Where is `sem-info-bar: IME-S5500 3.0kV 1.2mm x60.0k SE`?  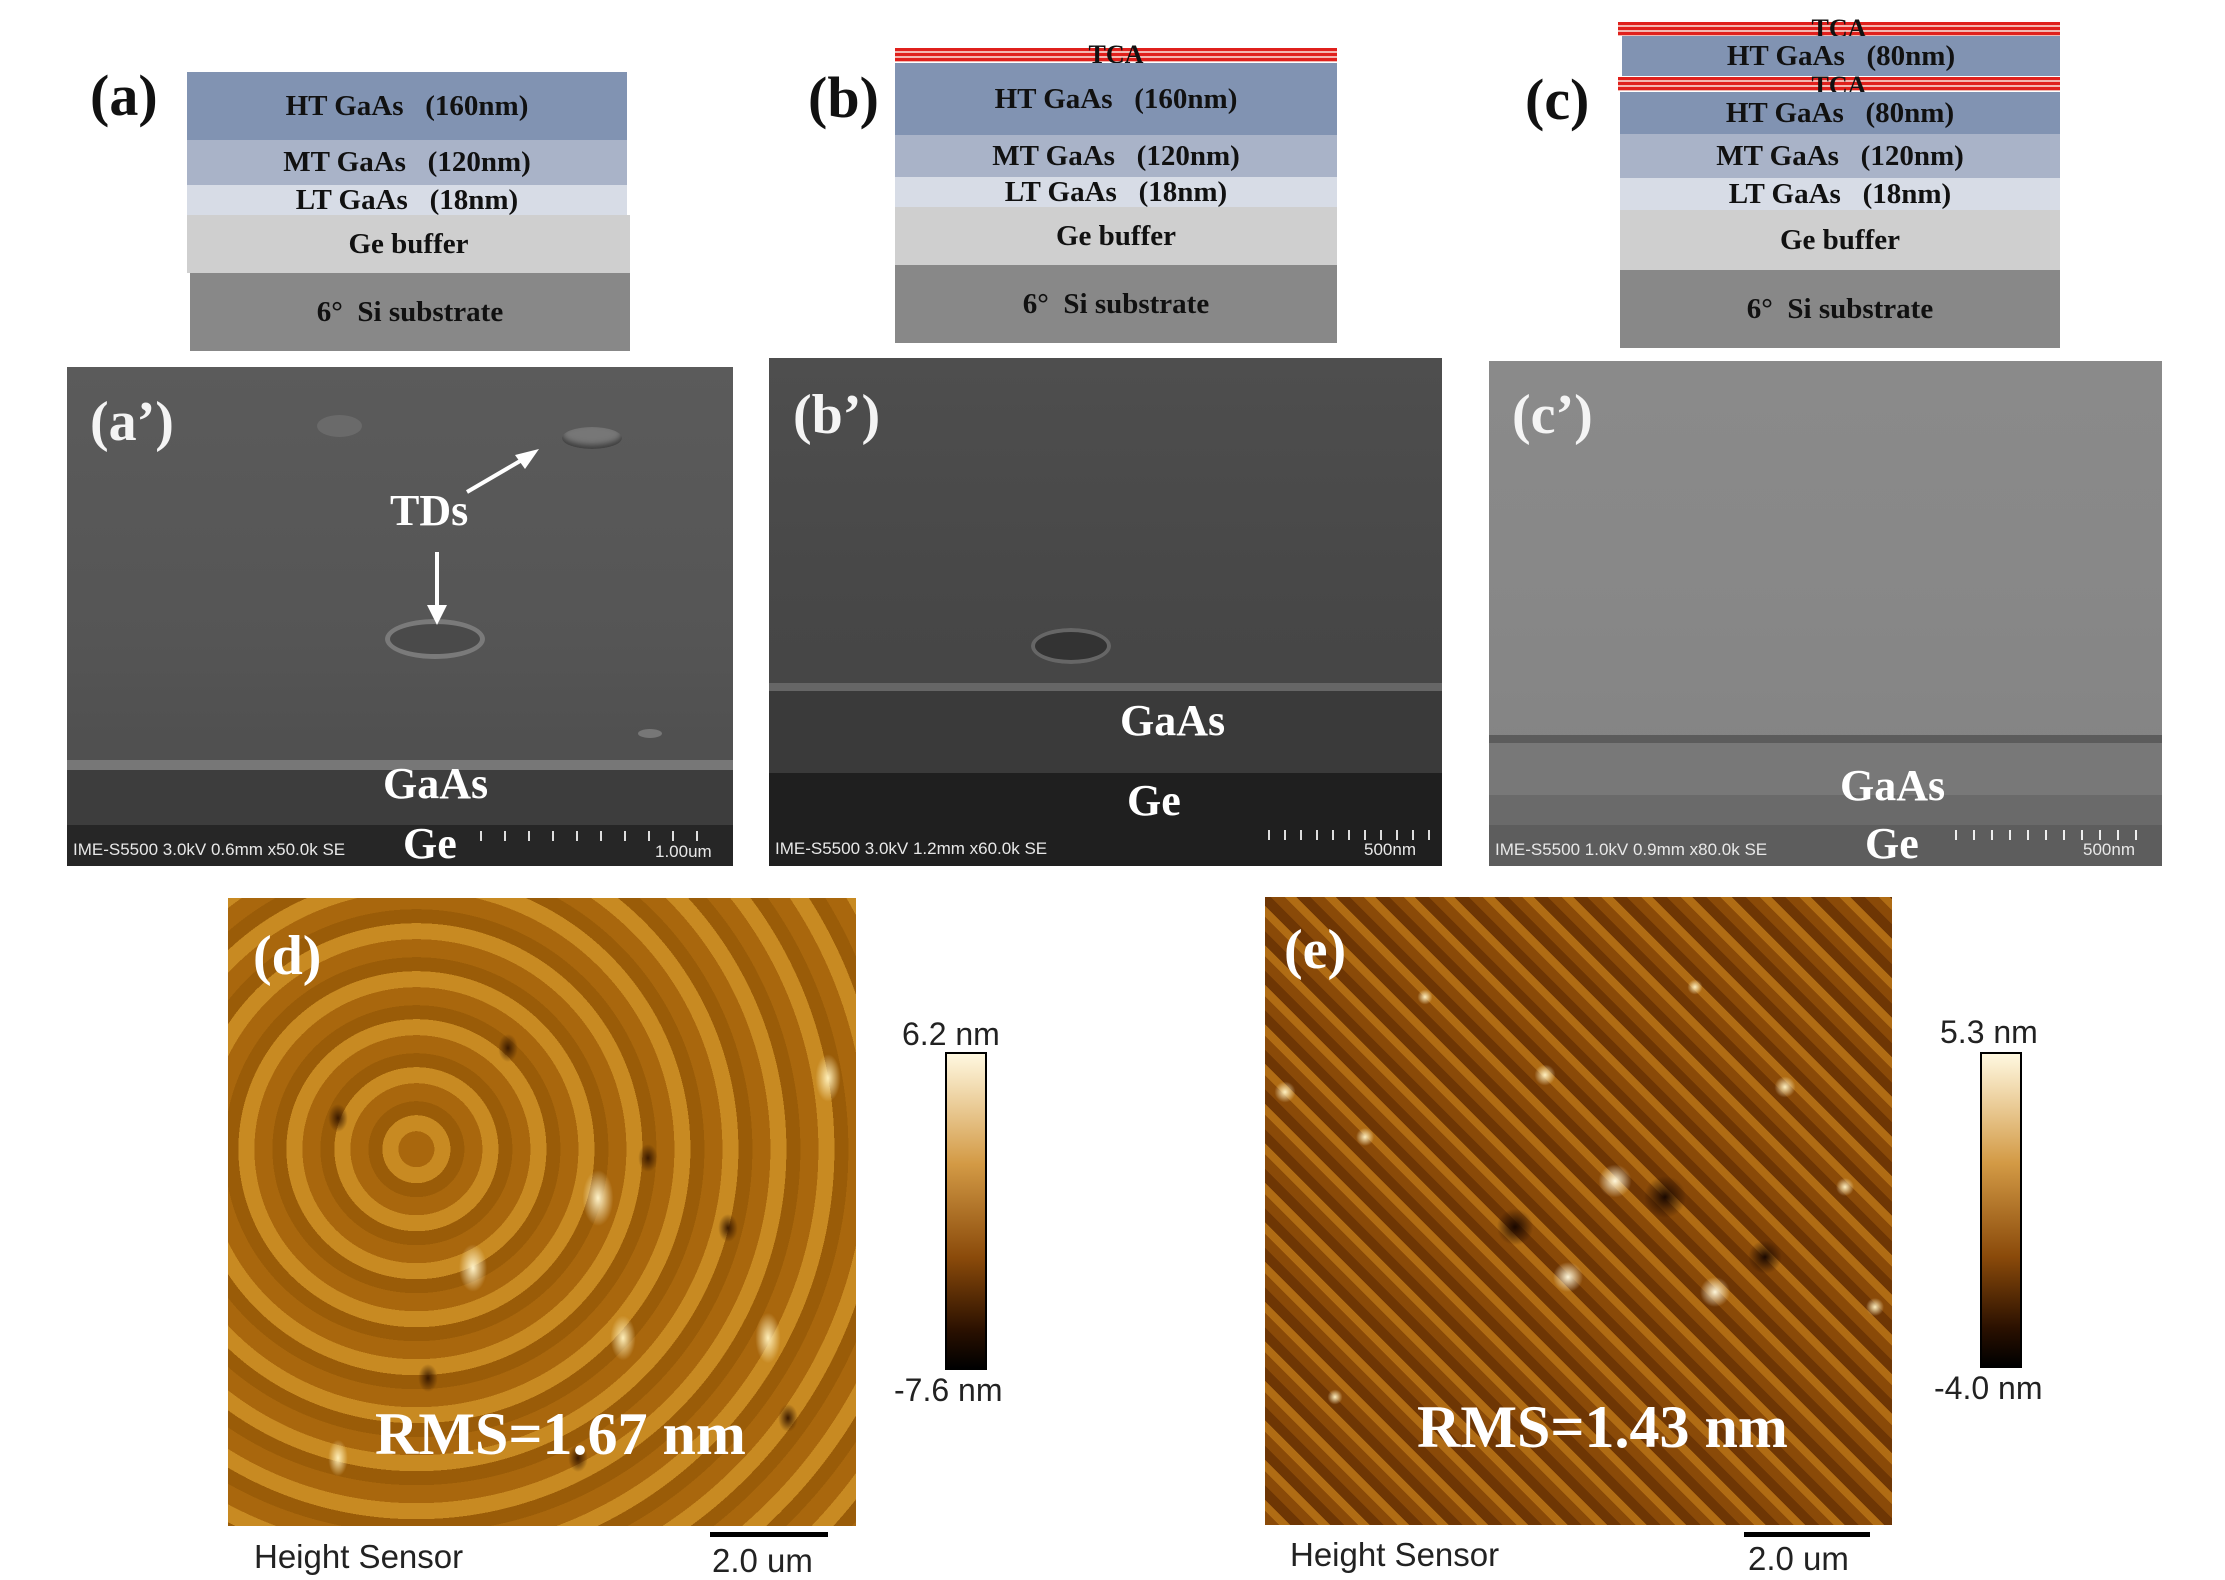
sem-info-bar: IME-S5500 3.0kV 1.2mm x60.0k SE is located at coordinates (911, 848).